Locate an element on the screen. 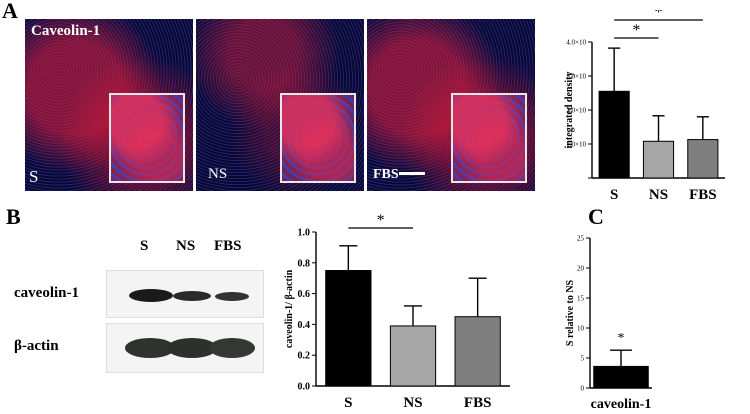  blot-caveolin is located at coordinates (185, 294).